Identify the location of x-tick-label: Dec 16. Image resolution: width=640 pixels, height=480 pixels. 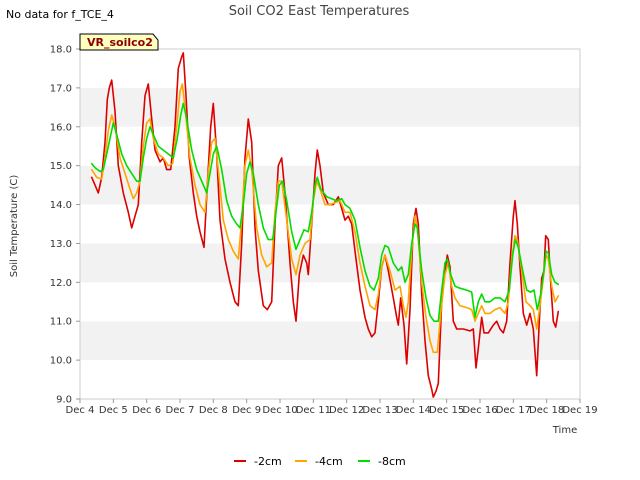
(479, 410).